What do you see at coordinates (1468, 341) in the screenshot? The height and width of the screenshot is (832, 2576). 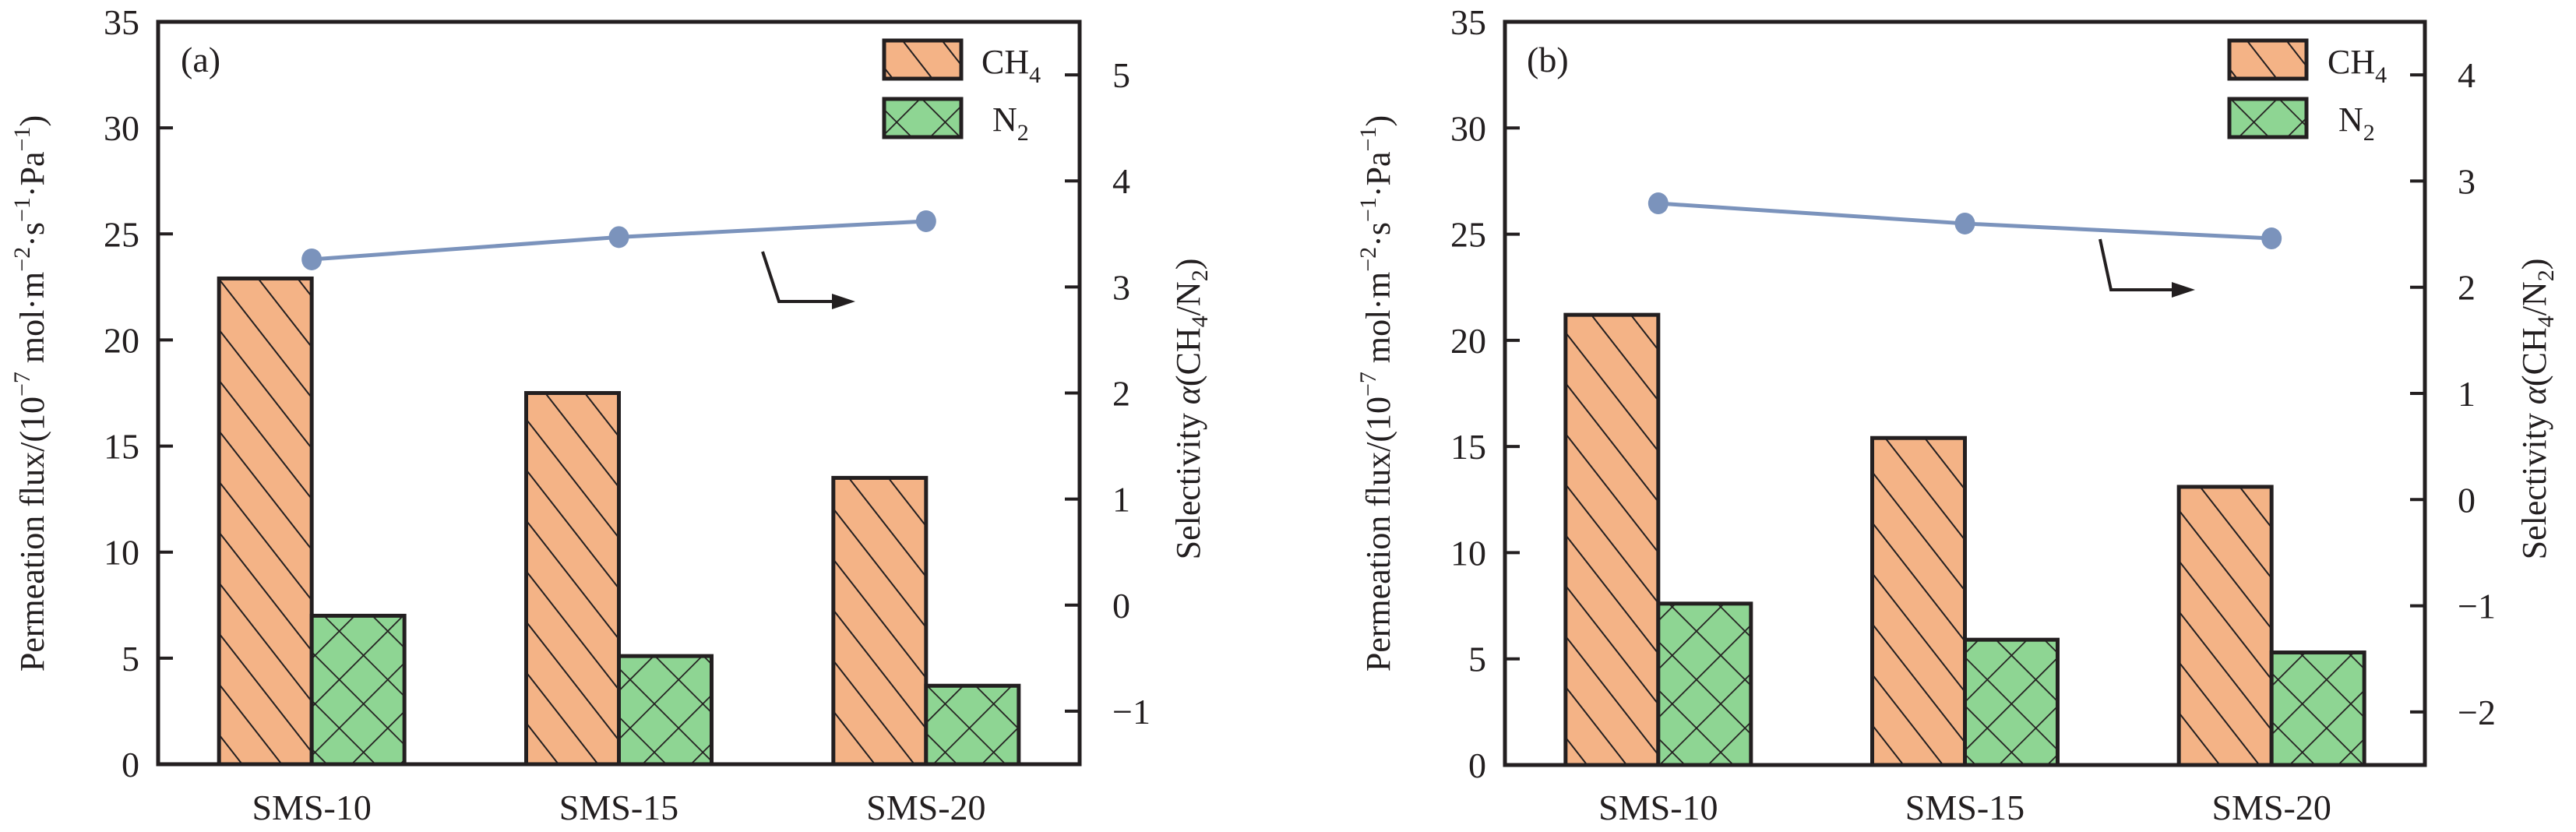 I see `panel-b-y-tick-label: 20` at bounding box center [1468, 341].